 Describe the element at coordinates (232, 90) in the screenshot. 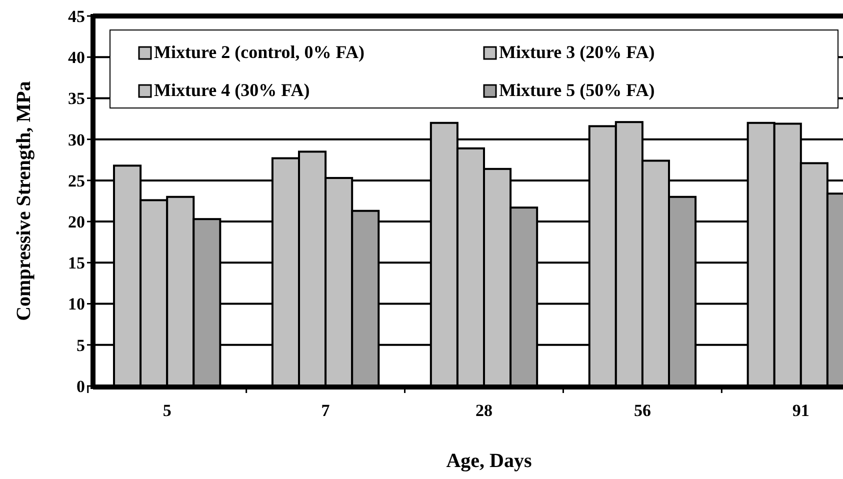

I see `legend-label: Mixture 4 (30% FA)` at that location.